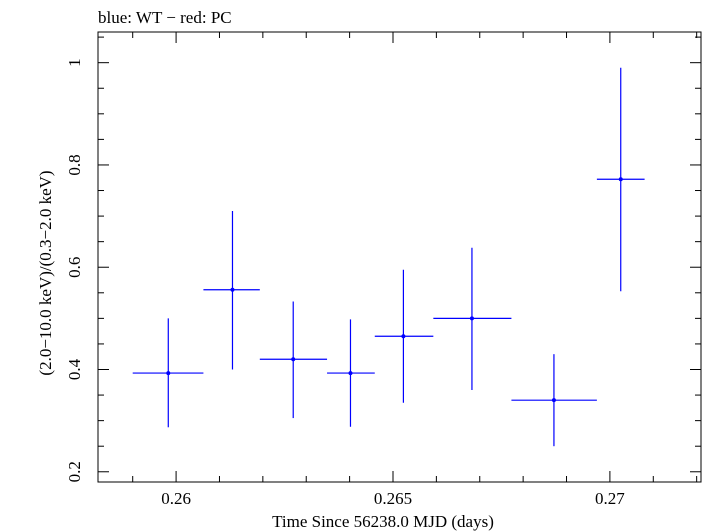 This screenshot has height=532, width=705. I want to click on y-axis-label: (2.0−10.0 keV)/(0.3−2.0 keV), so click(45, 272).